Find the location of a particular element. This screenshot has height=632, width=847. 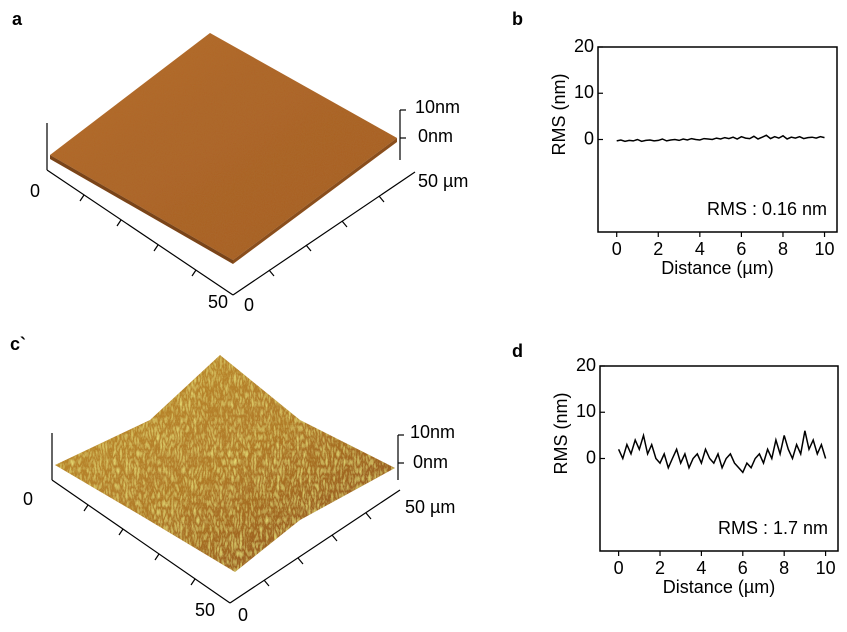

annotation: RMS : 1.7 nm is located at coordinates (773, 528).